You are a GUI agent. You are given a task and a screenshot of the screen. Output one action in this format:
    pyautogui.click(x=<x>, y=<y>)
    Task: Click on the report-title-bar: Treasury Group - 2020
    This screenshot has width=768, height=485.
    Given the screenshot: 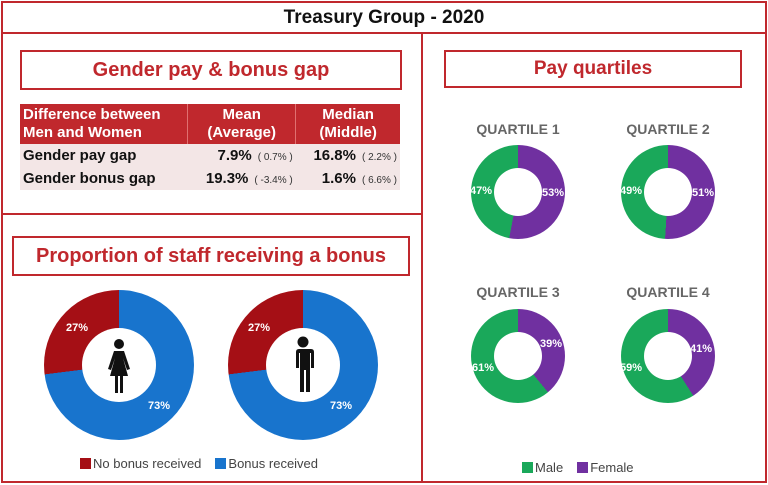 What is the action you would take?
    pyautogui.click(x=384, y=17)
    